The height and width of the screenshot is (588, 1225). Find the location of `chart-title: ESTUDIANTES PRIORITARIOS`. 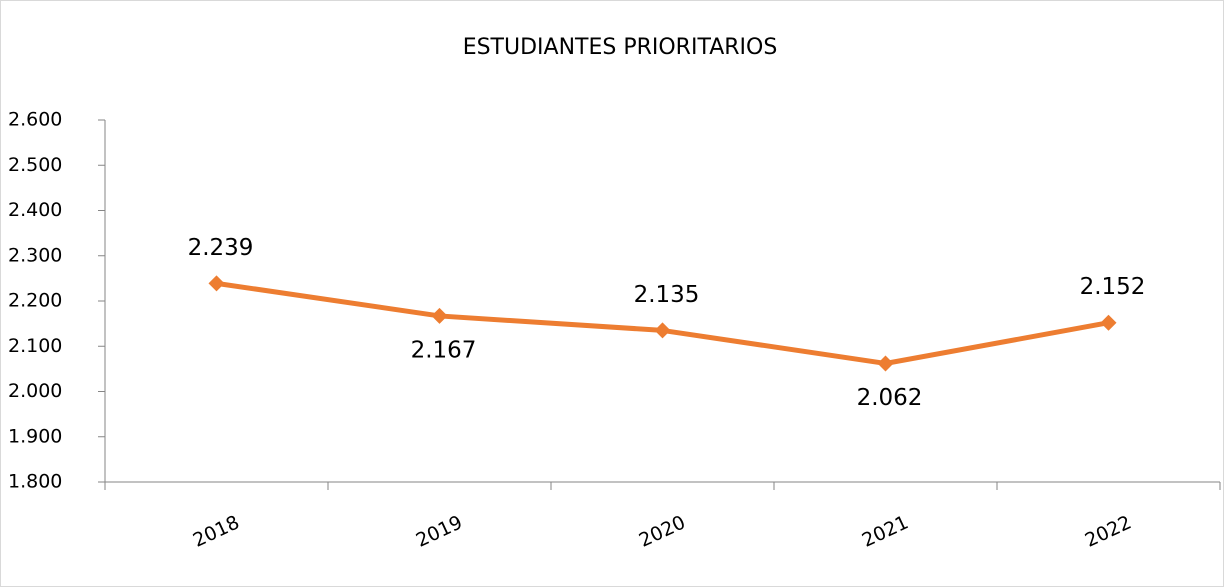

chart-title: ESTUDIANTES PRIORITARIOS is located at coordinates (620, 47).